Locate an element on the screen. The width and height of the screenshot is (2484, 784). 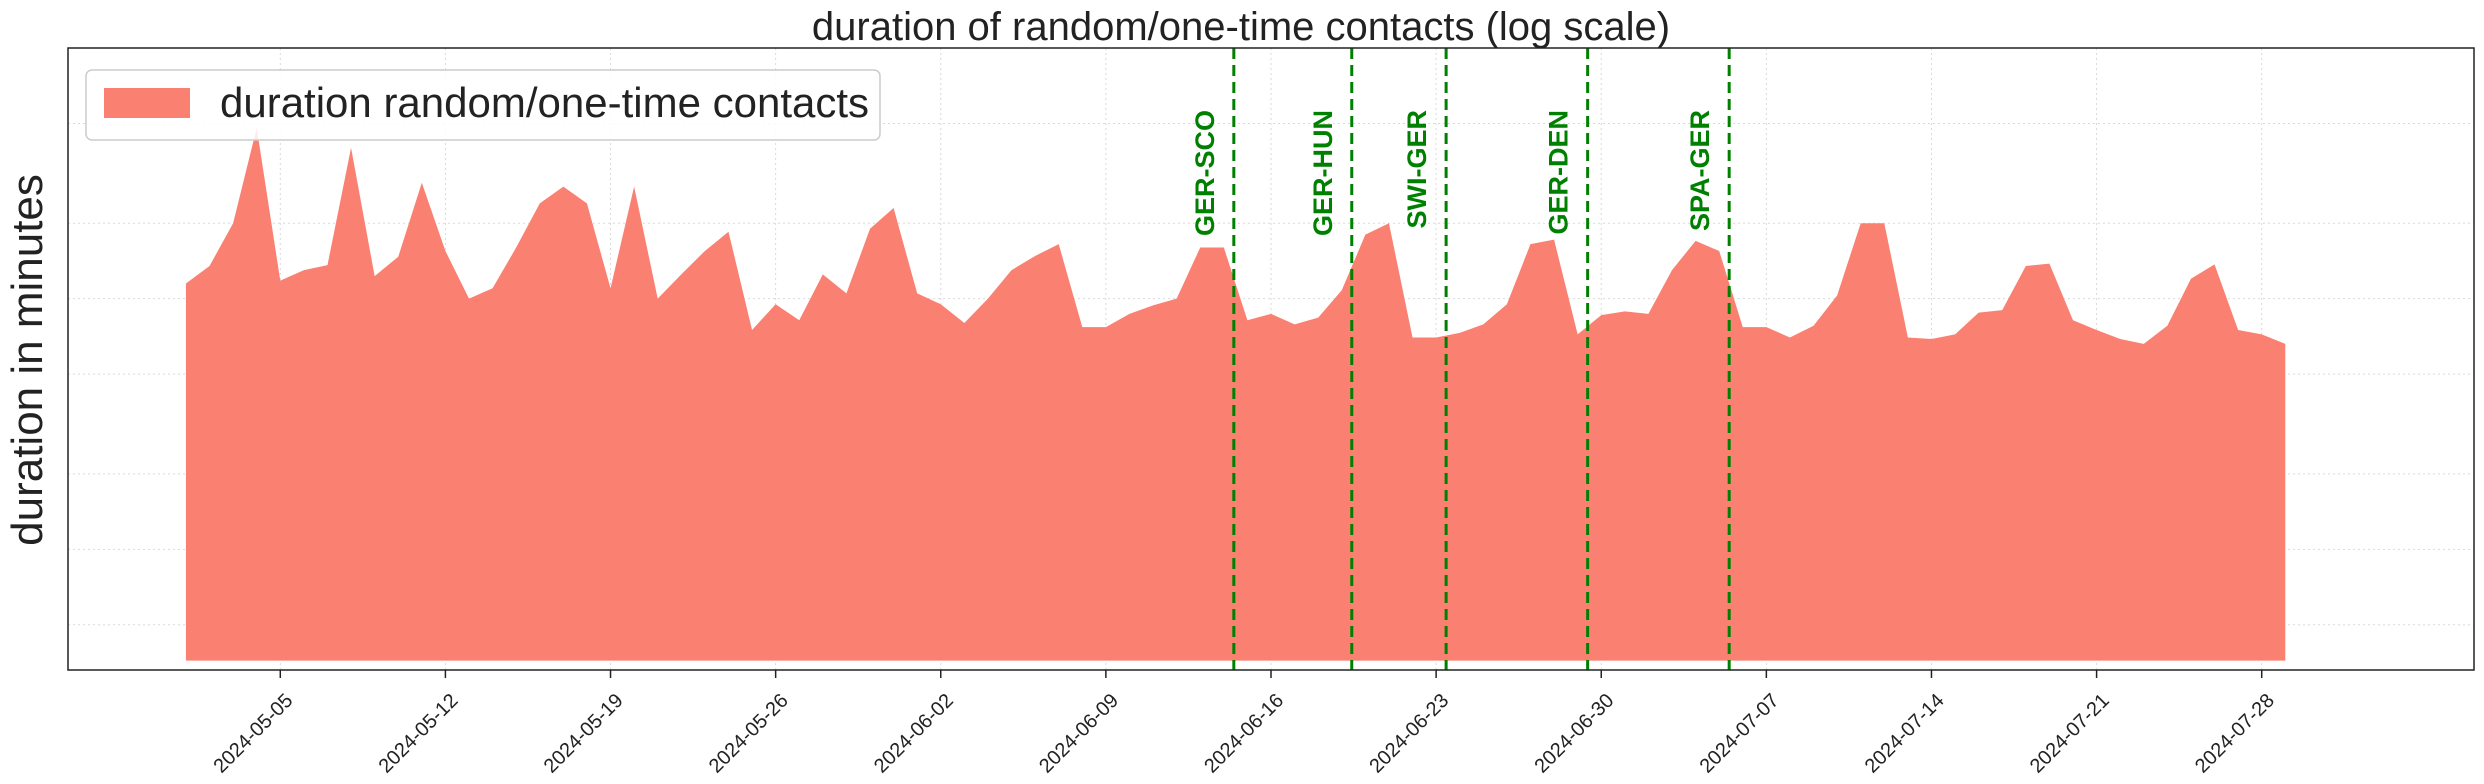
legend-swatch is located at coordinates (147, 103).